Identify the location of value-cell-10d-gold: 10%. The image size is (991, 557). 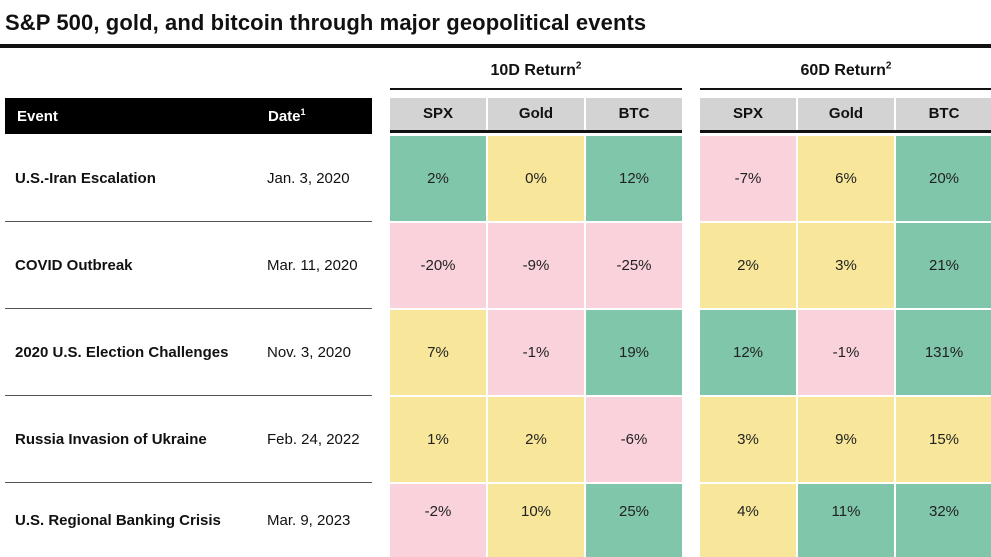
(536, 520).